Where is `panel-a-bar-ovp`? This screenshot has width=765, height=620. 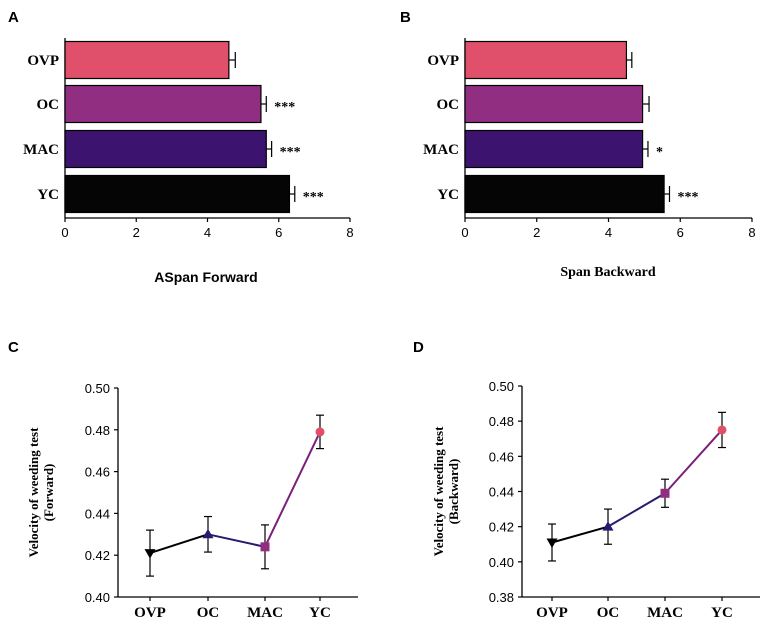
panel-a-bar-ovp is located at coordinates (147, 60).